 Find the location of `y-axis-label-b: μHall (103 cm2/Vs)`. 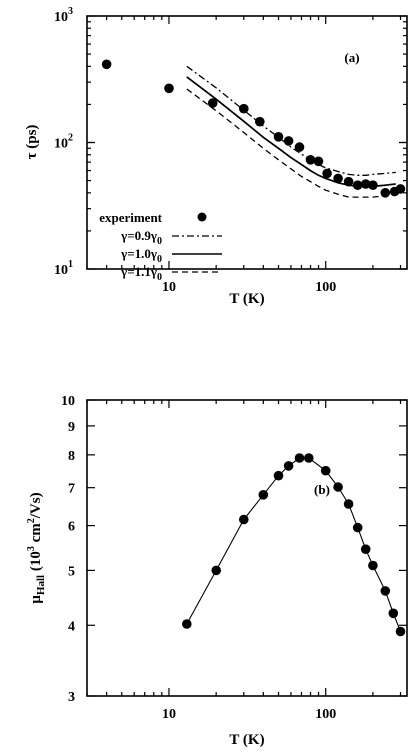

y-axis-label-b: μHall (103 cm2/Vs) is located at coordinates (36, 547).